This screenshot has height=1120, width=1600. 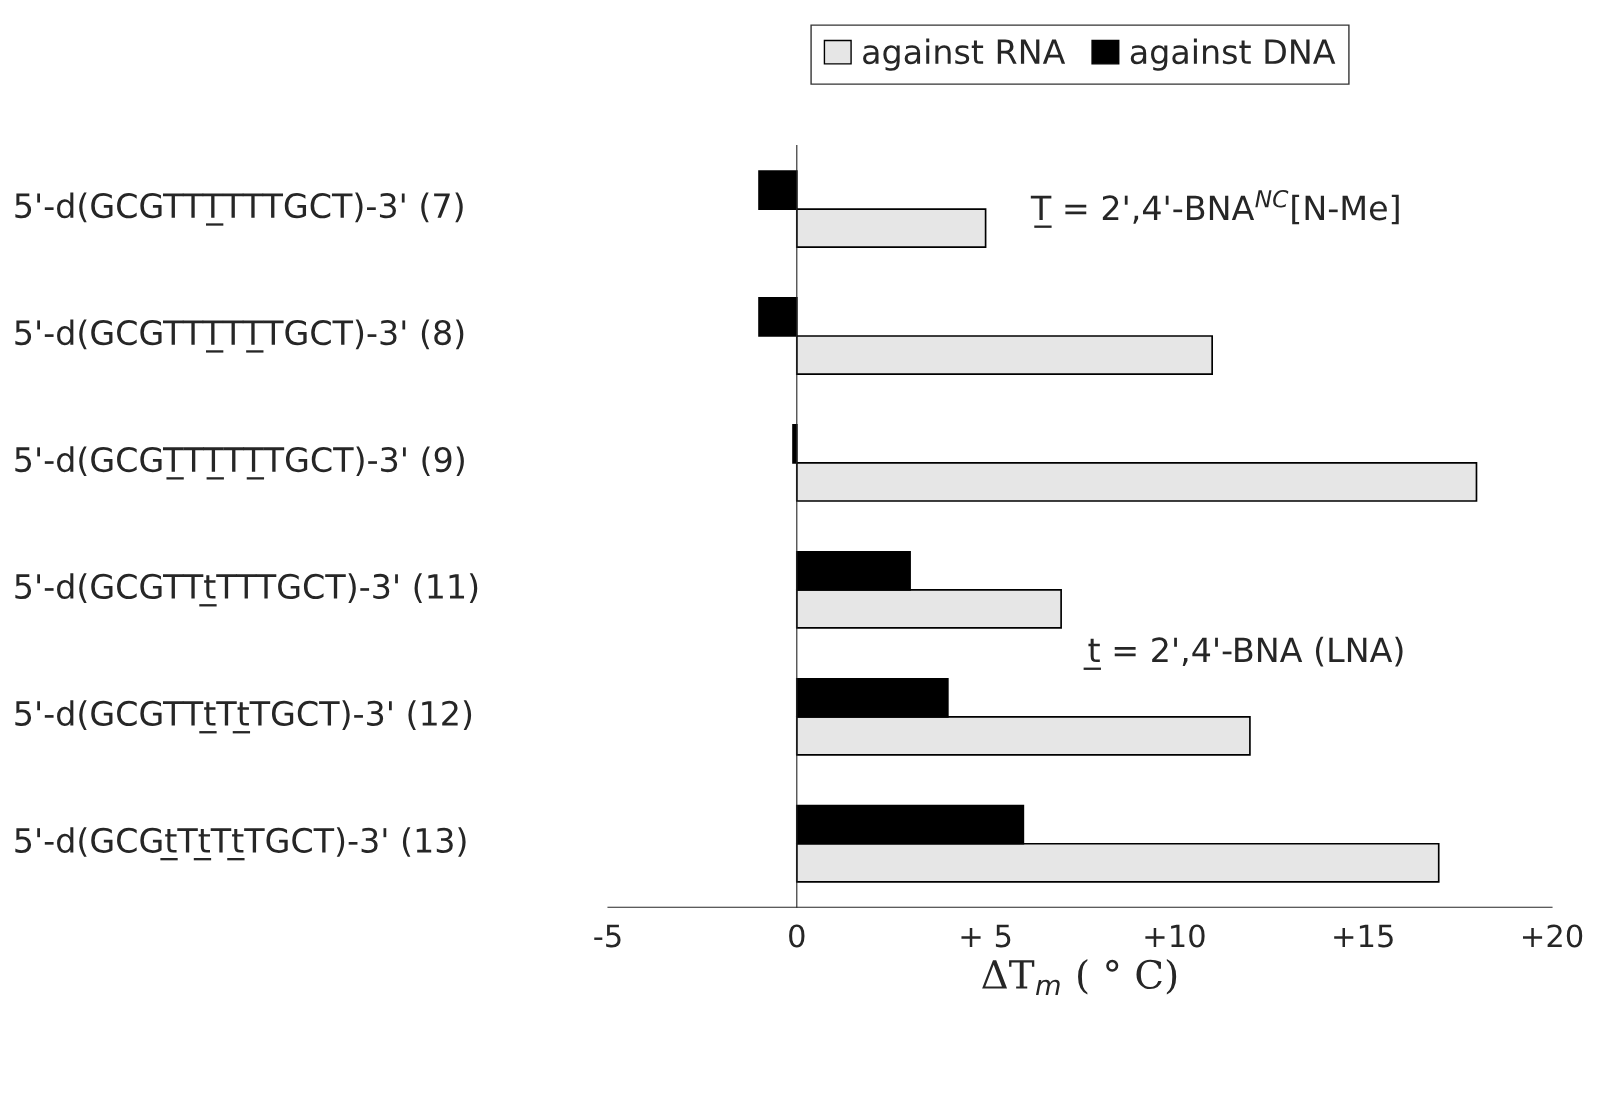 What do you see at coordinates (1175, 936) in the screenshot?
I see `x-tick-label: +10` at bounding box center [1175, 936].